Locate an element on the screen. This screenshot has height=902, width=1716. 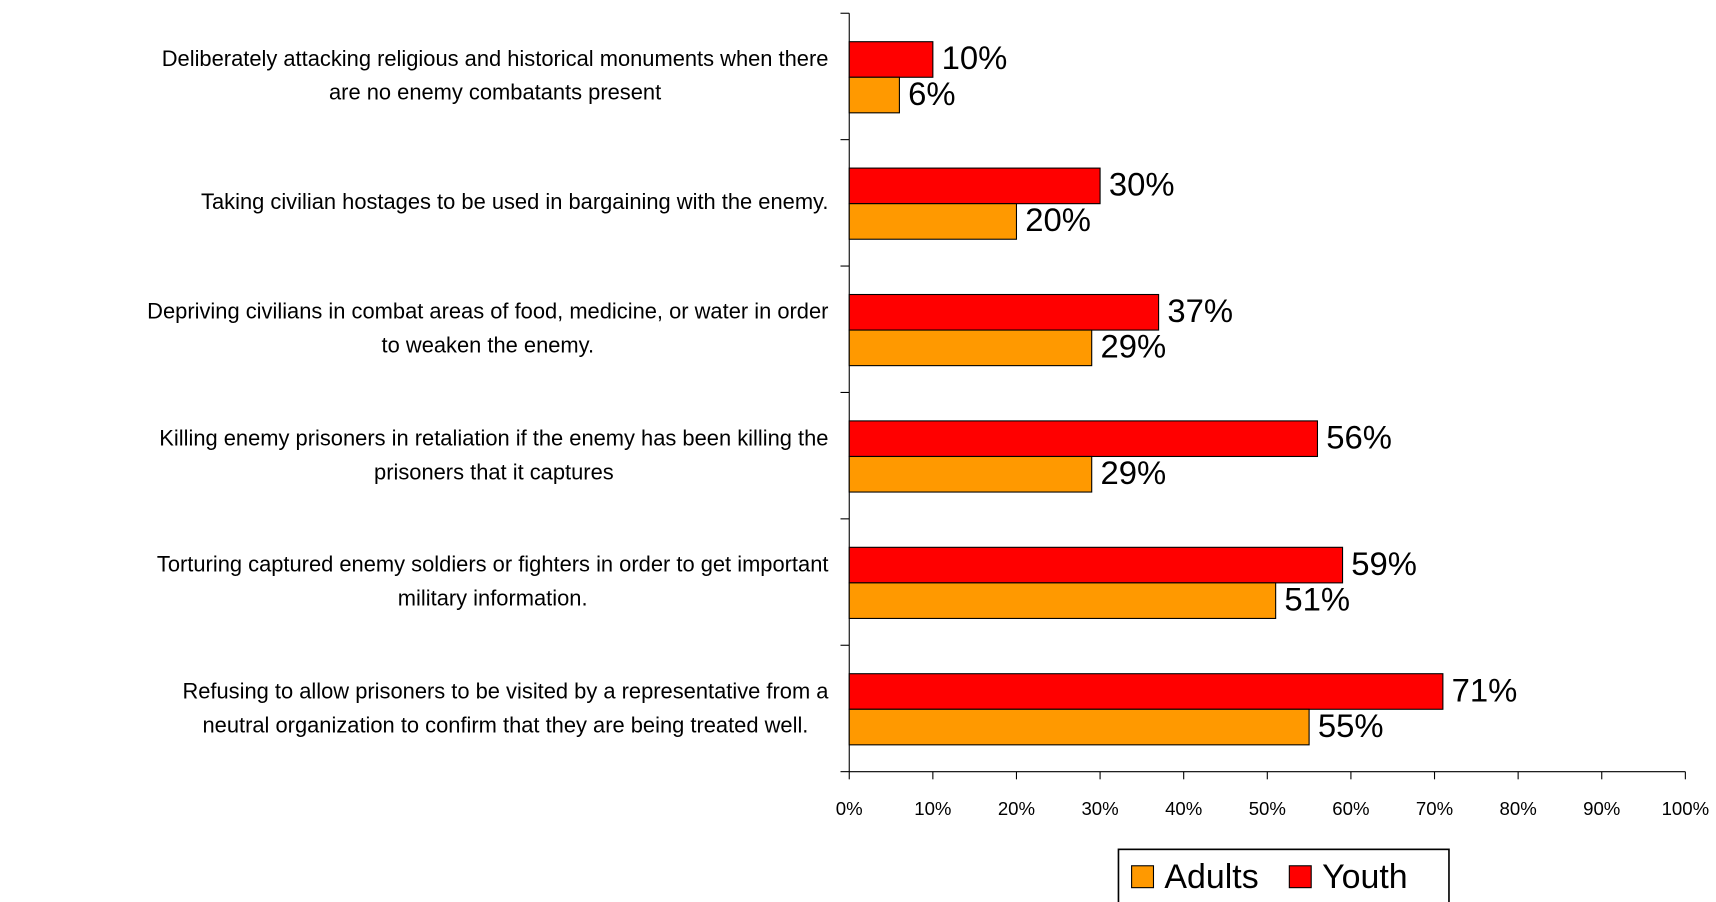
data-label: 55% is located at coordinates (1351, 725).